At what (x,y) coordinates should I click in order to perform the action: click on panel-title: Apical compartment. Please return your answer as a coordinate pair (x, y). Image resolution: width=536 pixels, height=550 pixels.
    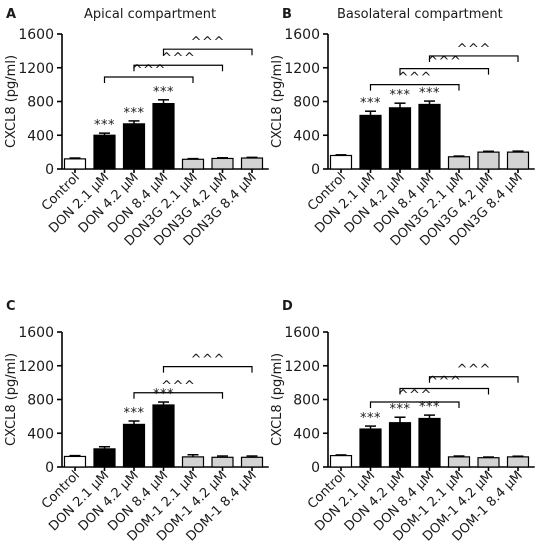
    Looking at the image, I should click on (150, 14).